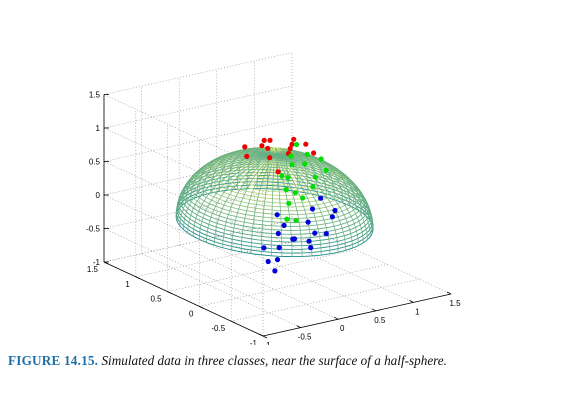  Describe the element at coordinates (380, 320) in the screenshot. I see `x-tick-label: 0.5` at that location.